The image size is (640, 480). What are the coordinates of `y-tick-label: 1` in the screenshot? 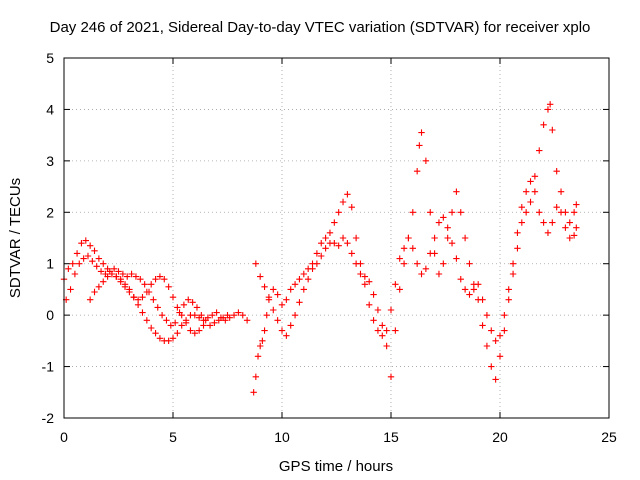 It's located at (50, 264).